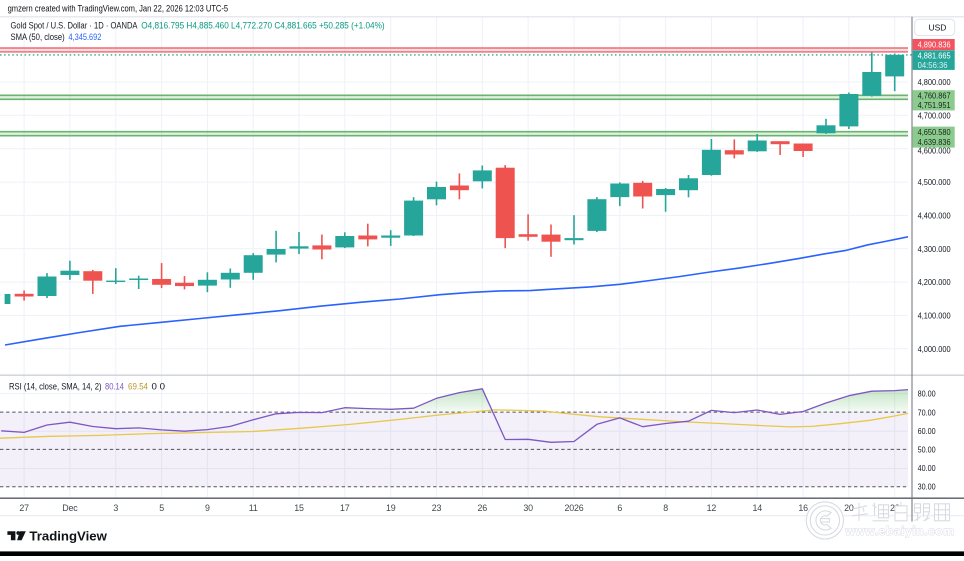 Image resolution: width=964 pixels, height=561 pixels. I want to click on svg-text: 4,751.951, so click(934, 105).